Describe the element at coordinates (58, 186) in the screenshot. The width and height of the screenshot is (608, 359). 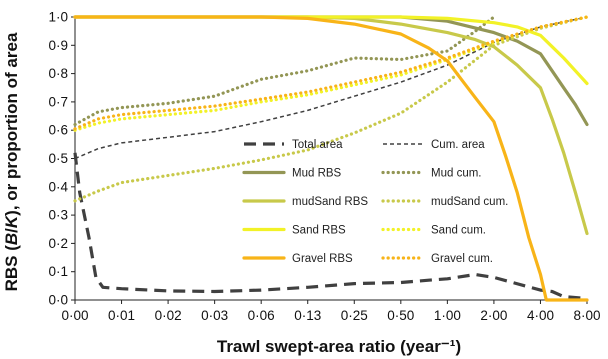
I see `y-tick-label: 0·4` at that location.